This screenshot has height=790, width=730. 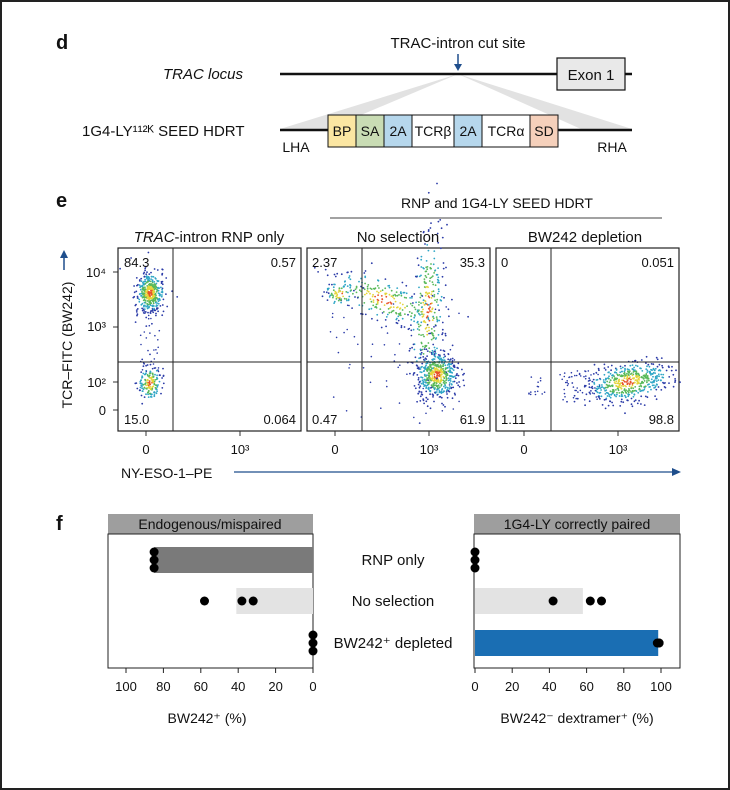 What do you see at coordinates (61, 201) in the screenshot?
I see `panel-e-label: e` at bounding box center [61, 201].